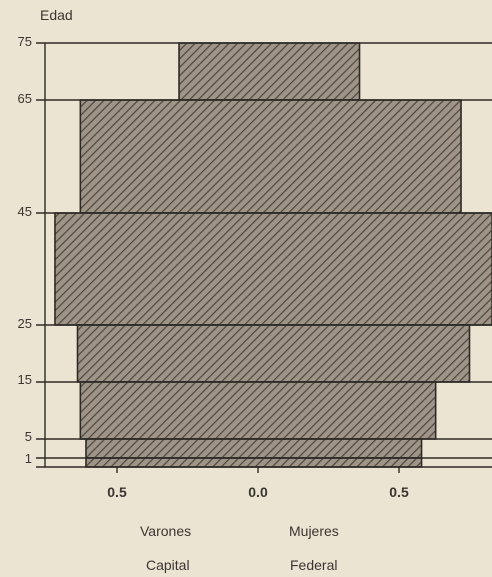 The width and height of the screenshot is (492, 577). I want to click on y-tick-65: 65, so click(24, 98).